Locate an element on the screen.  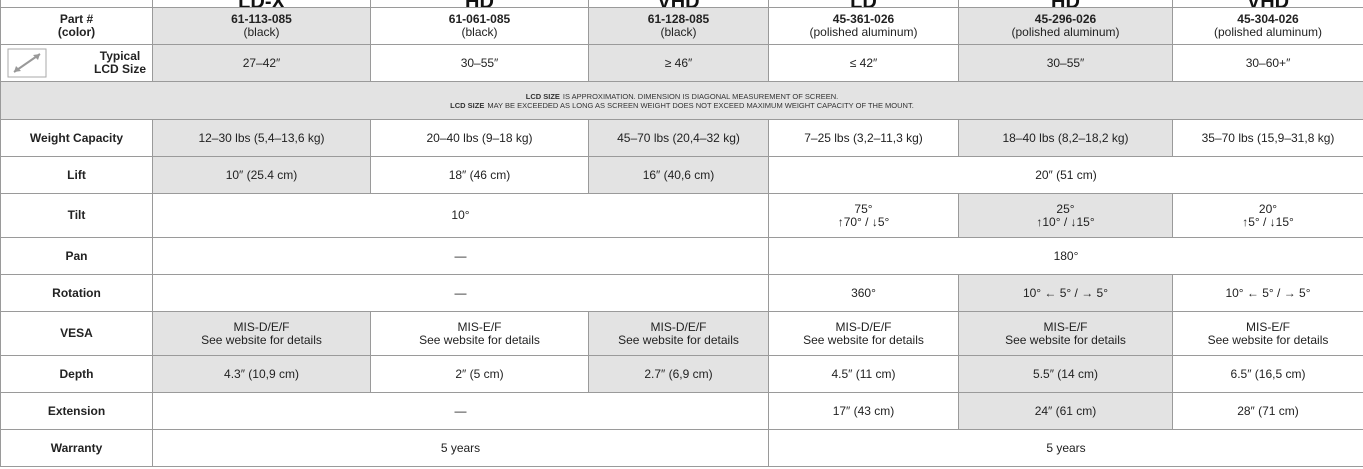
cell: ≤ 42″ is located at coordinates (863, 63).